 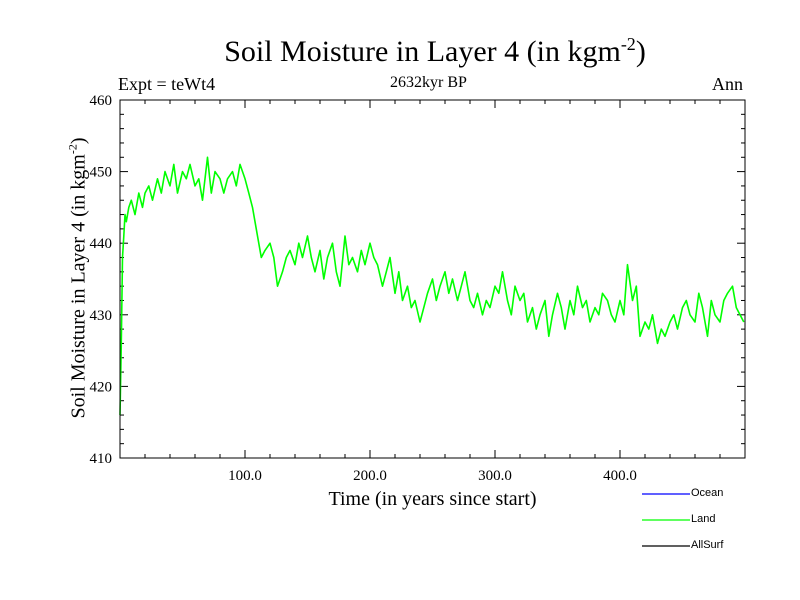 What do you see at coordinates (620, 476) in the screenshot?
I see `x-tick-label: 400.0` at bounding box center [620, 476].